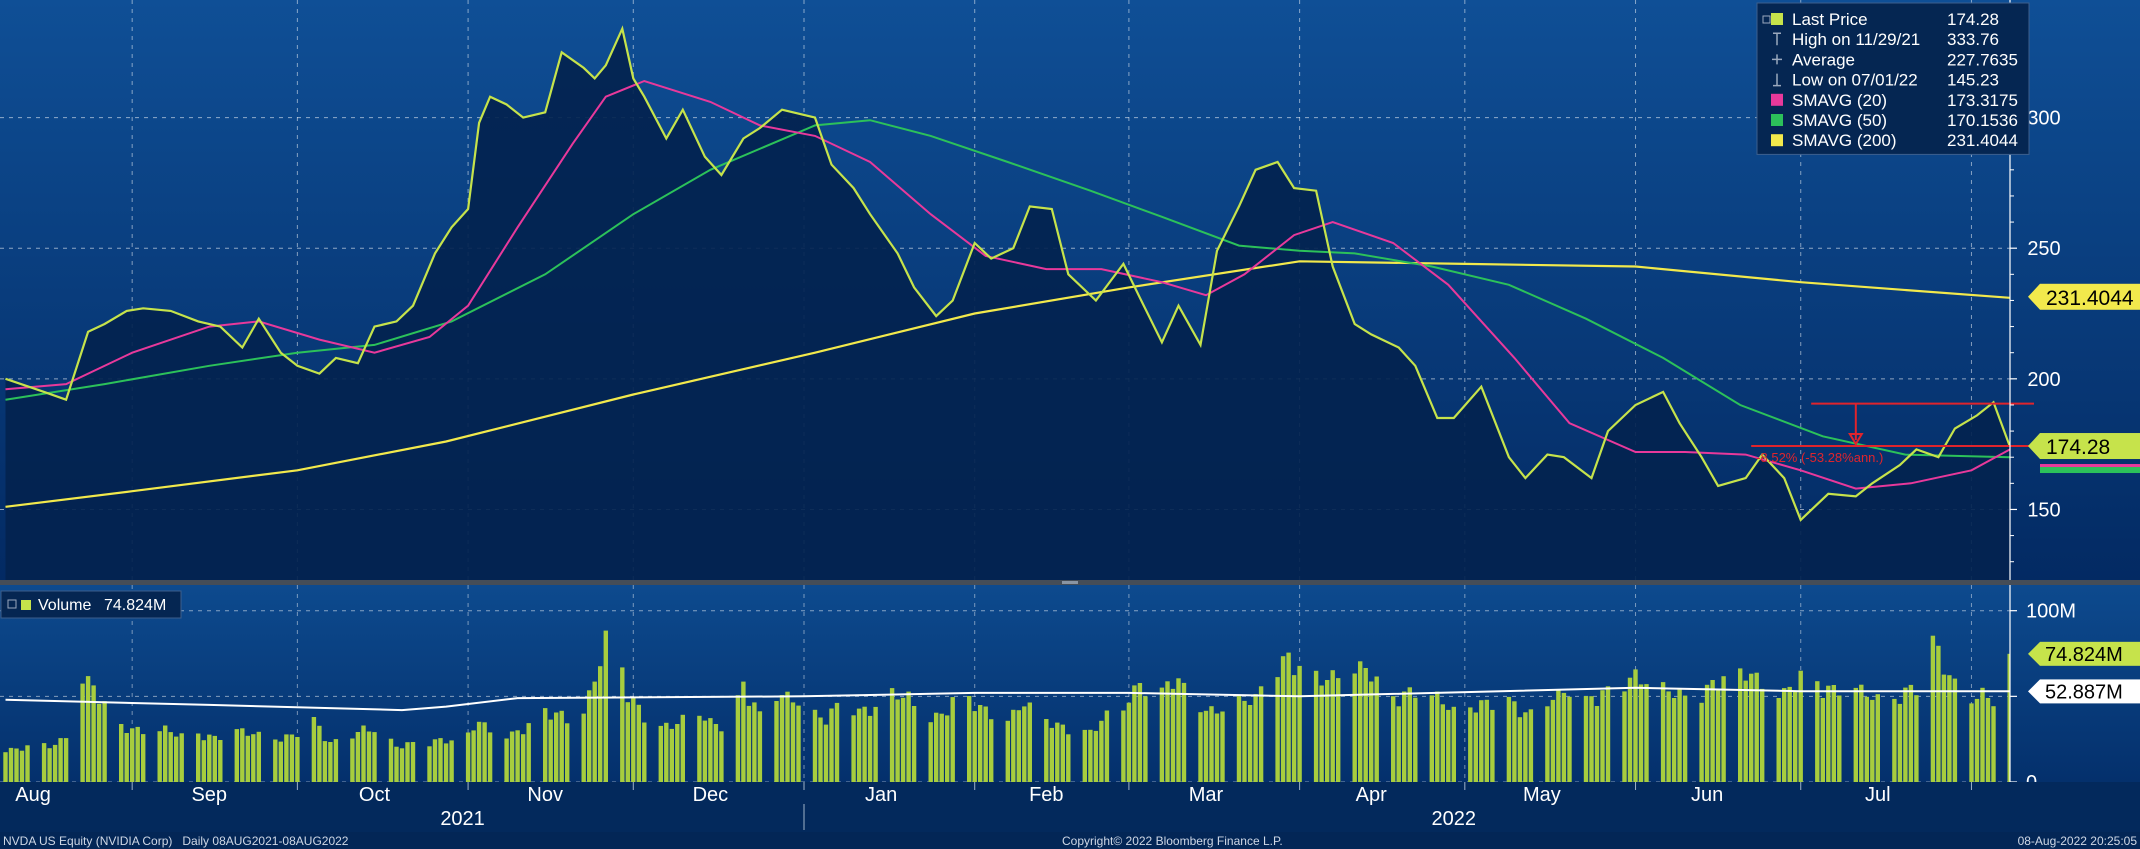  What do you see at coordinates (1777, 59) in the screenshot?
I see `average-marker-icon` at bounding box center [1777, 59].